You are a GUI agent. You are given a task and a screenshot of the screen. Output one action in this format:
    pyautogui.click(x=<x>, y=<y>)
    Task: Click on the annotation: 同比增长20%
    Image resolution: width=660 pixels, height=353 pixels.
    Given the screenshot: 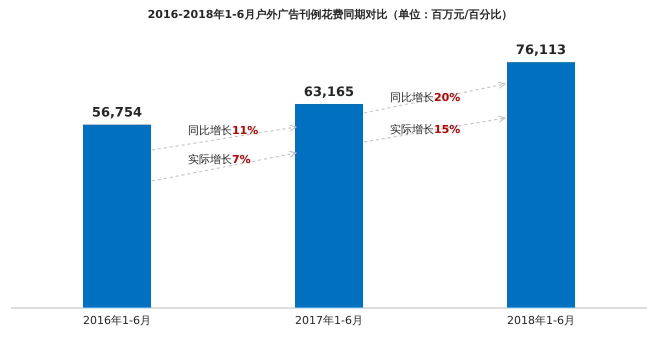 What is the action you would take?
    pyautogui.click(x=425, y=97)
    